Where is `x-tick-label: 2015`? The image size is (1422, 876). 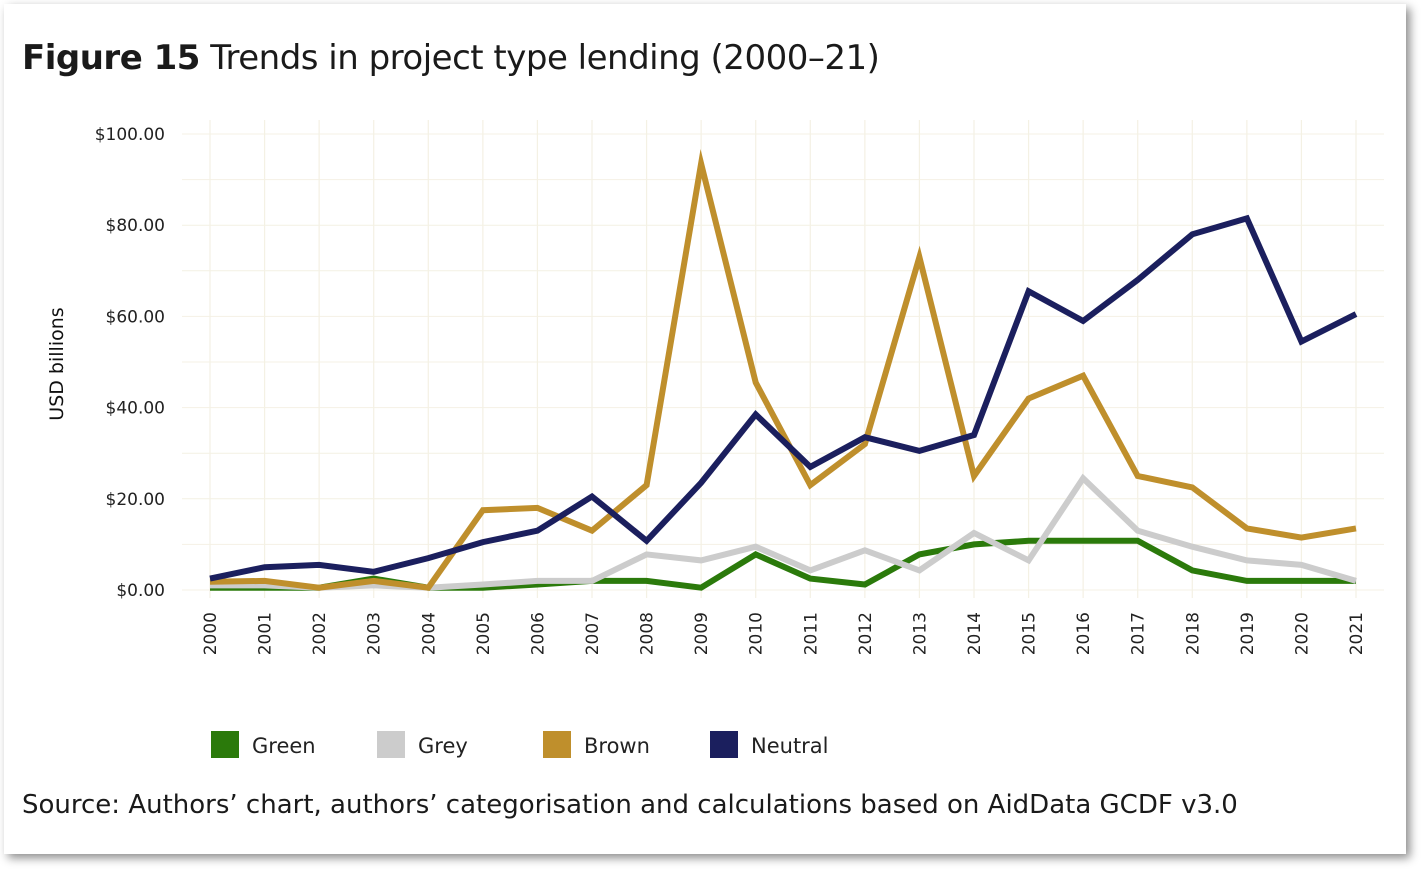
x-tick-label: 2015 is located at coordinates (1030, 633).